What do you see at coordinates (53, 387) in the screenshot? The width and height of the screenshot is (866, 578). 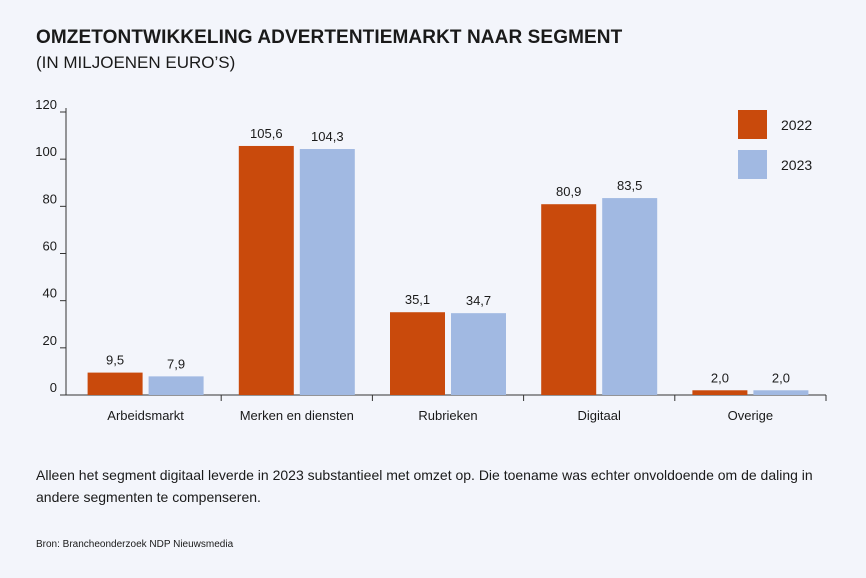 I see `y-tick-label: 0` at bounding box center [53, 387].